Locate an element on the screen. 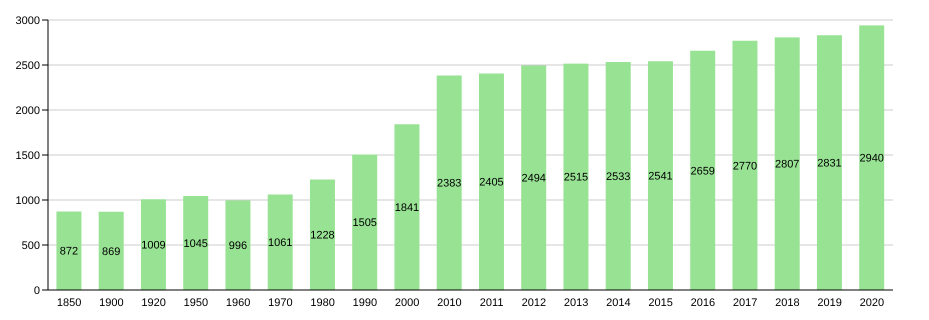 The image size is (929, 320). y-tick-label: 2000 is located at coordinates (28, 110).